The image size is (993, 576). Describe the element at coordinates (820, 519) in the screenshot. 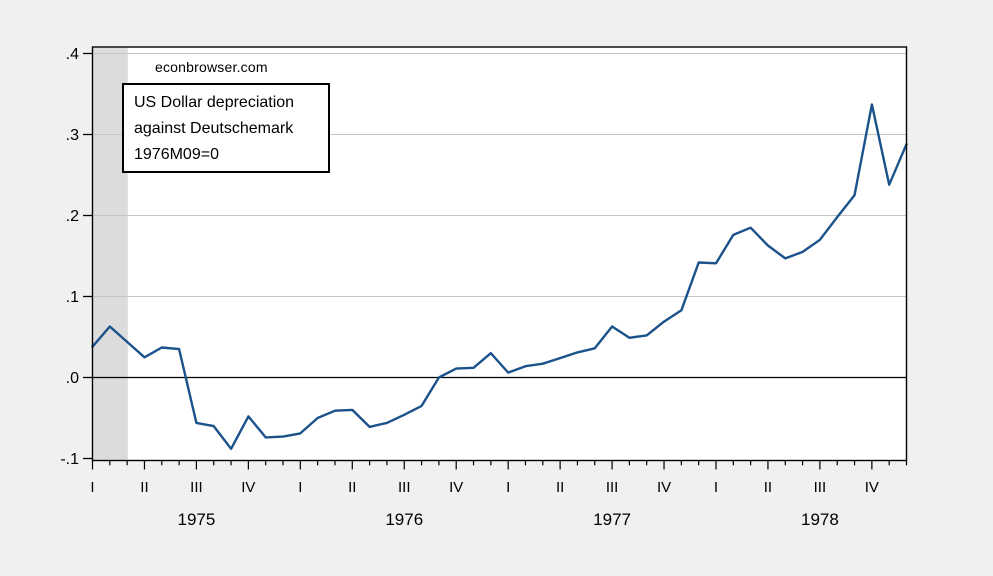

I see `x-axis-year-label: 1978` at that location.